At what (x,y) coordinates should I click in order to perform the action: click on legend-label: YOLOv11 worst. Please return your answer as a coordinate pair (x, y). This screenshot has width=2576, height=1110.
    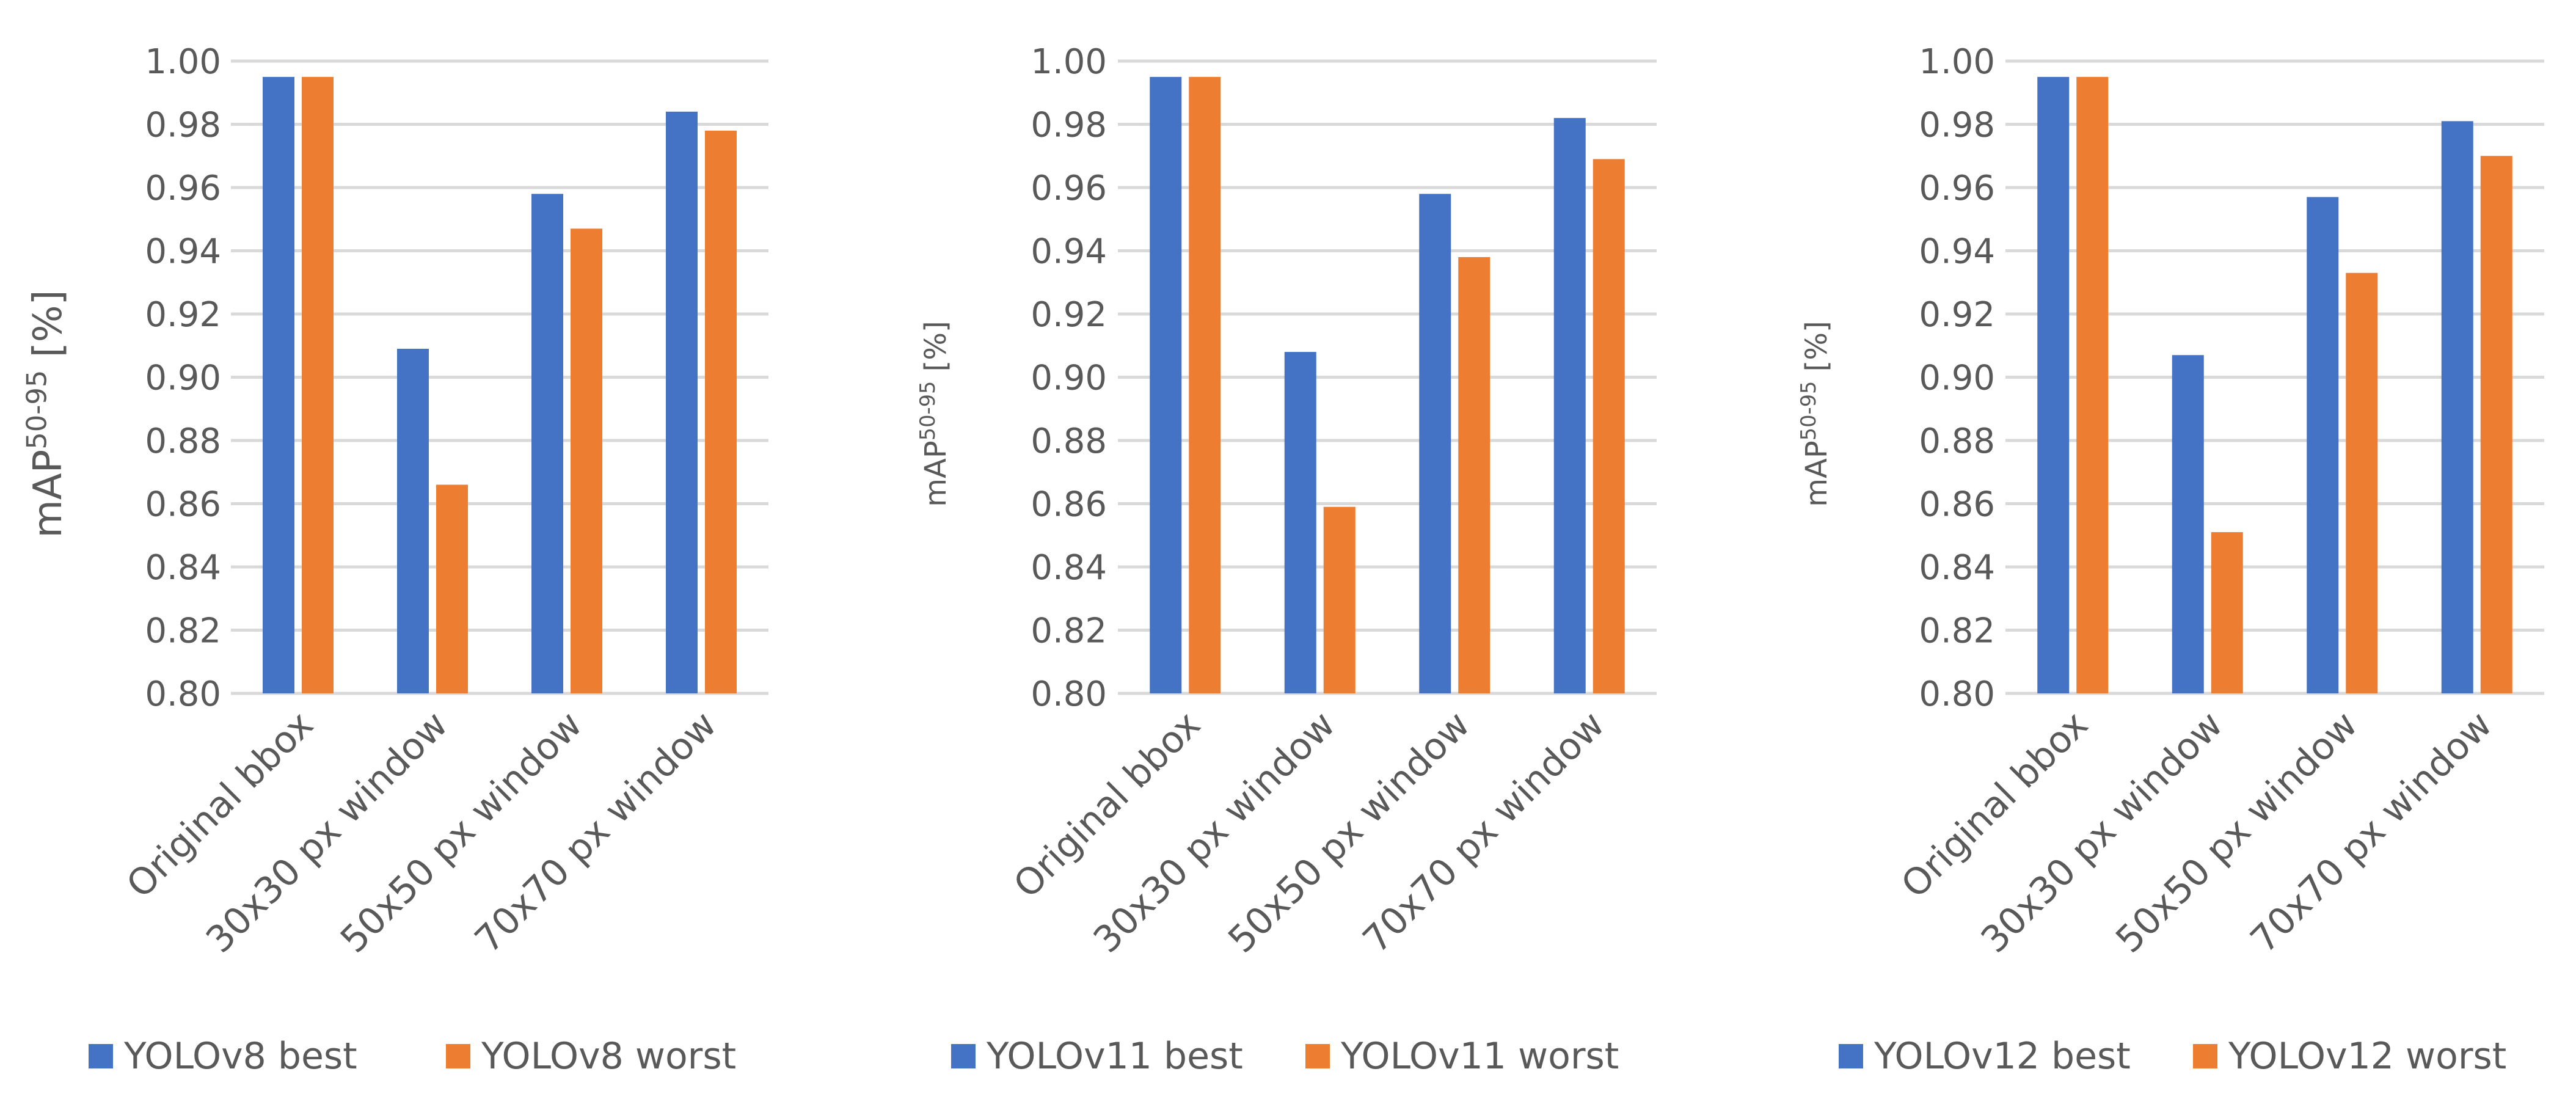
    Looking at the image, I should click on (1480, 1056).